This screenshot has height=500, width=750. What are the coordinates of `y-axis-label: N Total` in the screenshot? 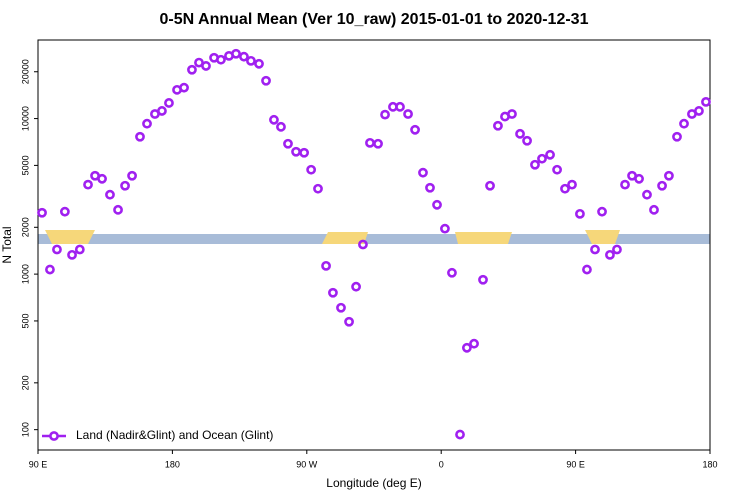 It's located at (7, 244).